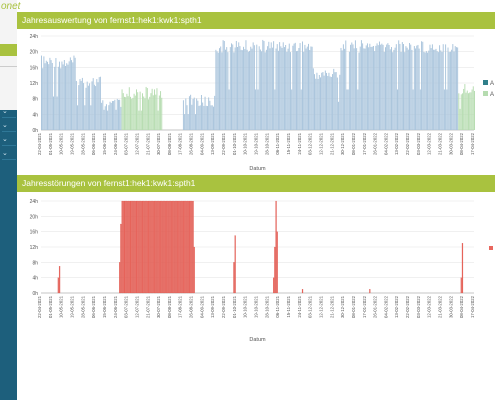  Describe the element at coordinates (461, 143) in the screenshot. I see `x-tick-label: 08-04-2022` at that location.